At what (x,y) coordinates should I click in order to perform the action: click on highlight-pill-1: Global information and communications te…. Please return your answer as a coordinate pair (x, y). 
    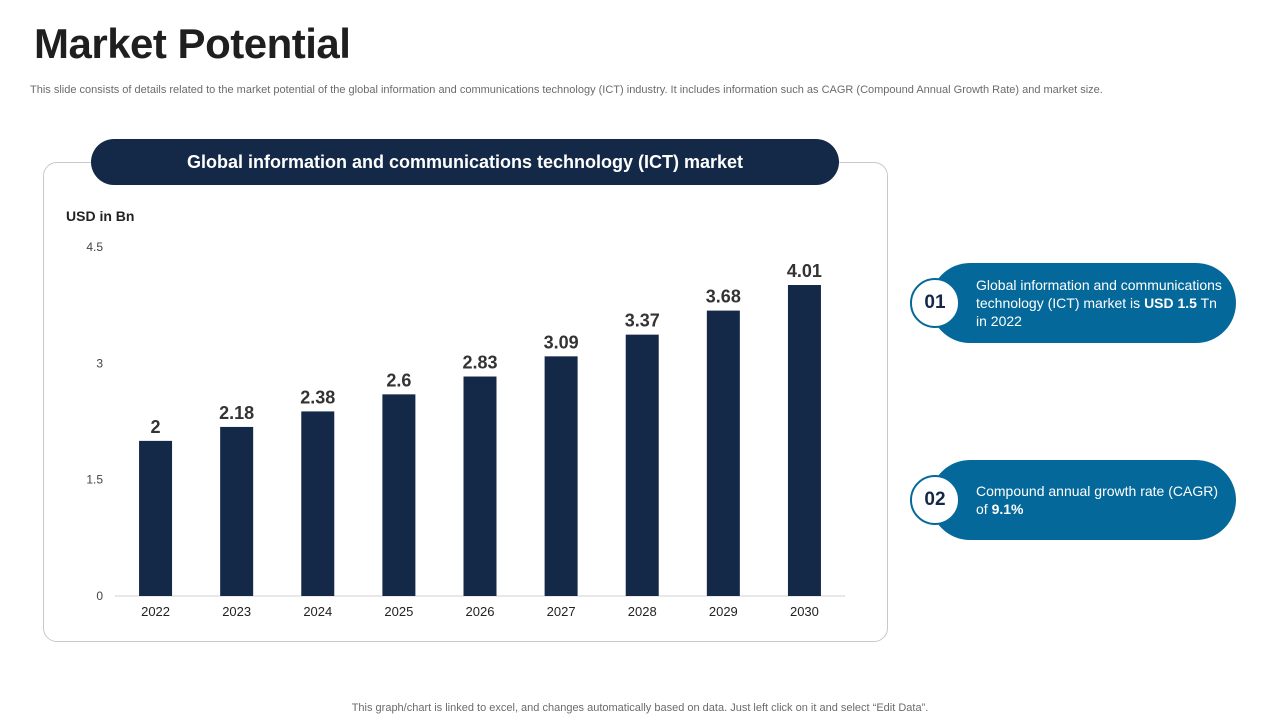
    Looking at the image, I should click on (1083, 303).